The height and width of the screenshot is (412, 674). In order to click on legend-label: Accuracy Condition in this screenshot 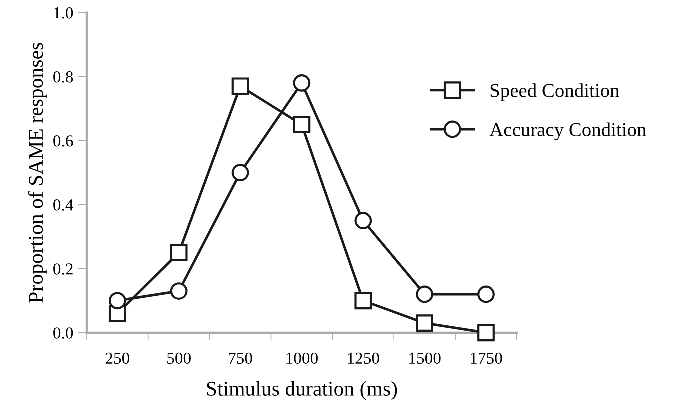, I will do `click(568, 131)`.